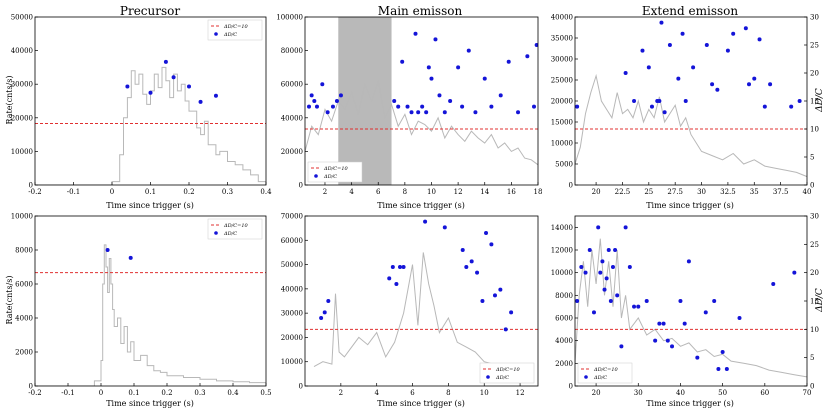 This screenshot has height=410, width=831. What do you see at coordinates (722, 393) in the screenshot?
I see `x-tick-label: 50` at bounding box center [722, 393].